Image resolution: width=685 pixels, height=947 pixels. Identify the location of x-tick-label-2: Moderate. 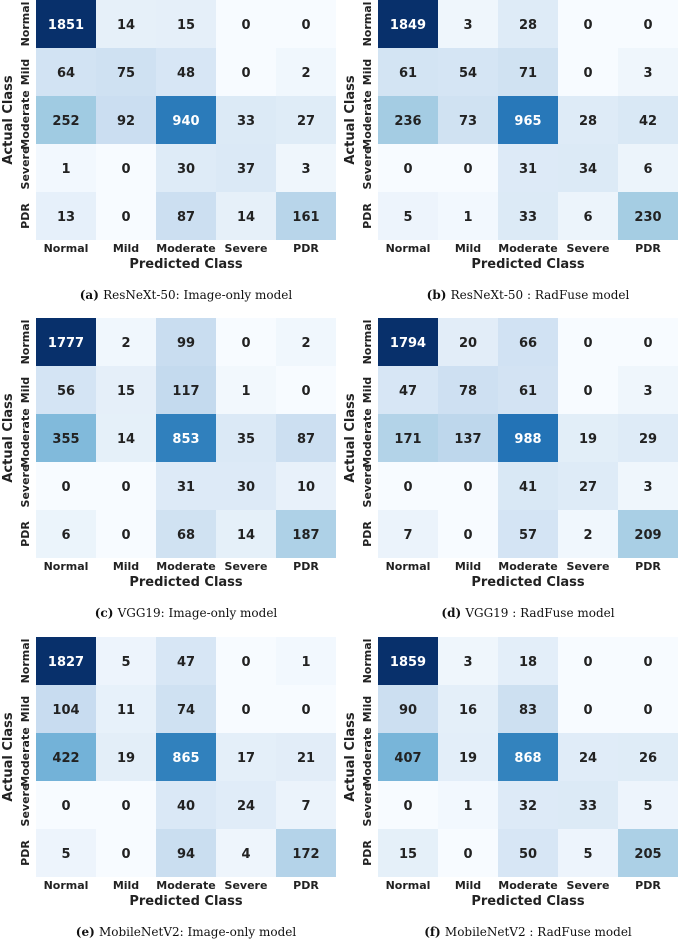
(527, 566).